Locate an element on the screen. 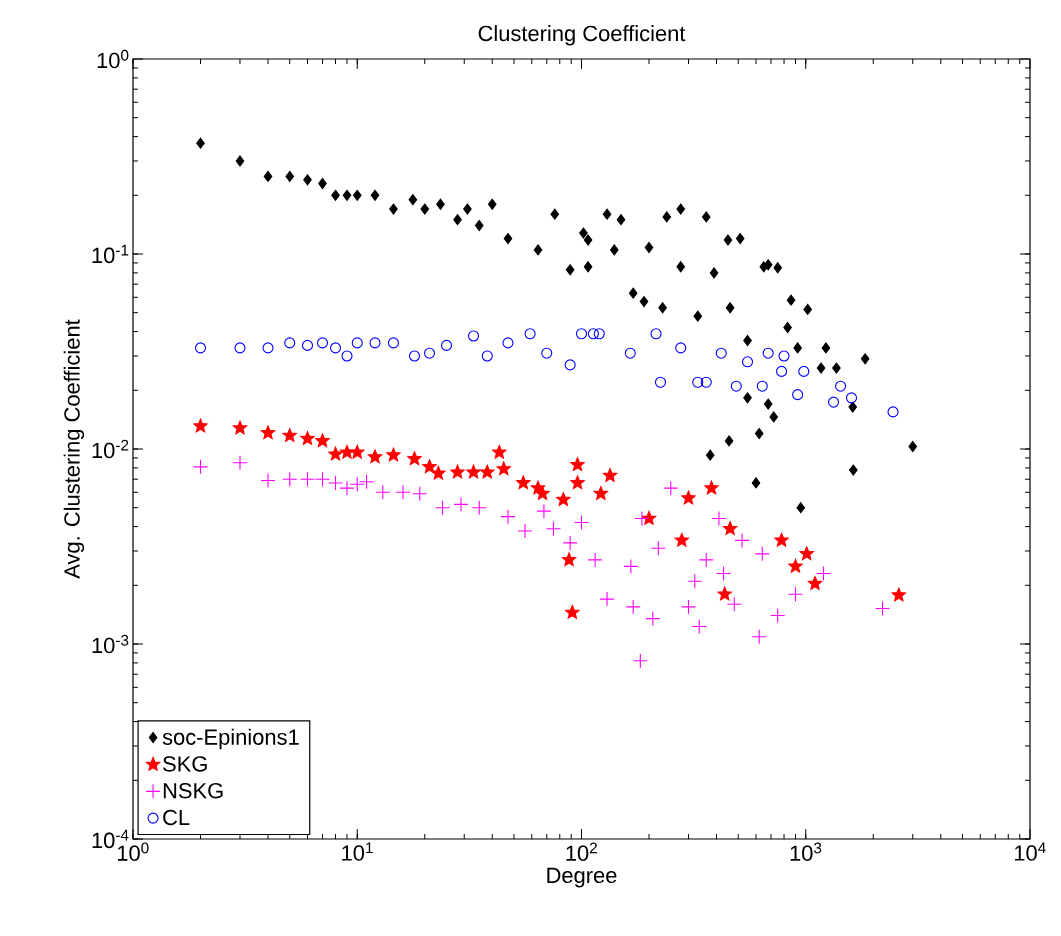  x-tick-label: 10$^{2}$ is located at coordinates (581, 851).